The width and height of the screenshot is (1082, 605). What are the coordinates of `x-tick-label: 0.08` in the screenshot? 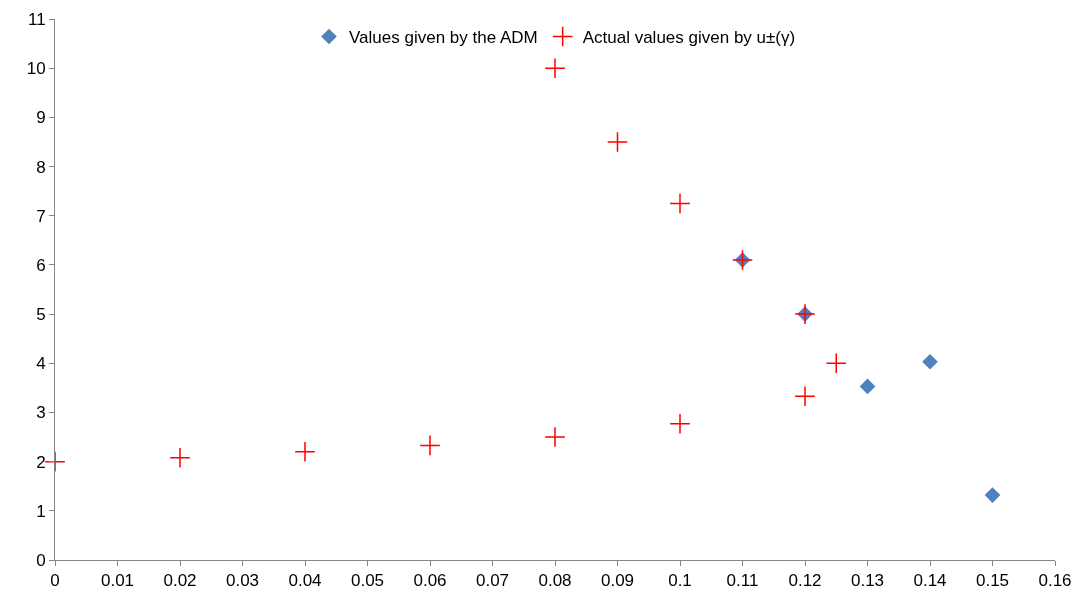 It's located at (555, 581).